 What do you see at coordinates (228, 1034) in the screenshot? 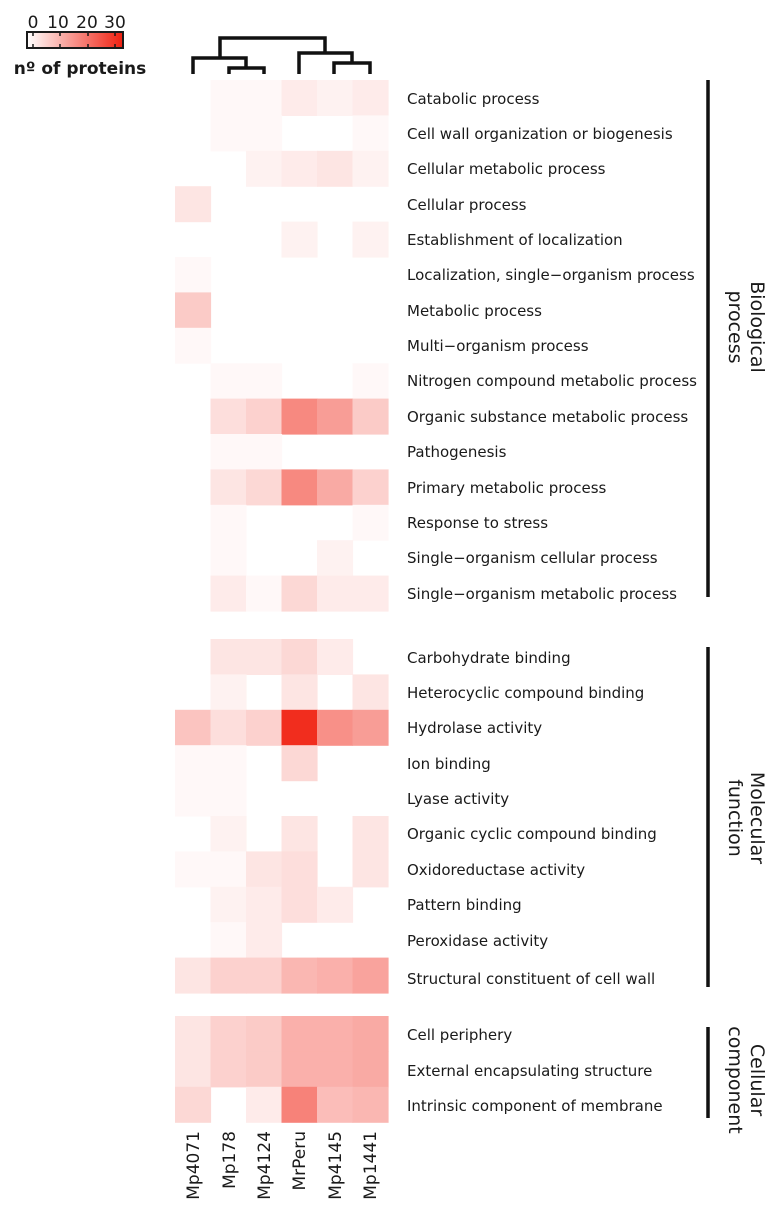
I see `heatmap-cell-cell-periphery-mp178` at bounding box center [228, 1034].